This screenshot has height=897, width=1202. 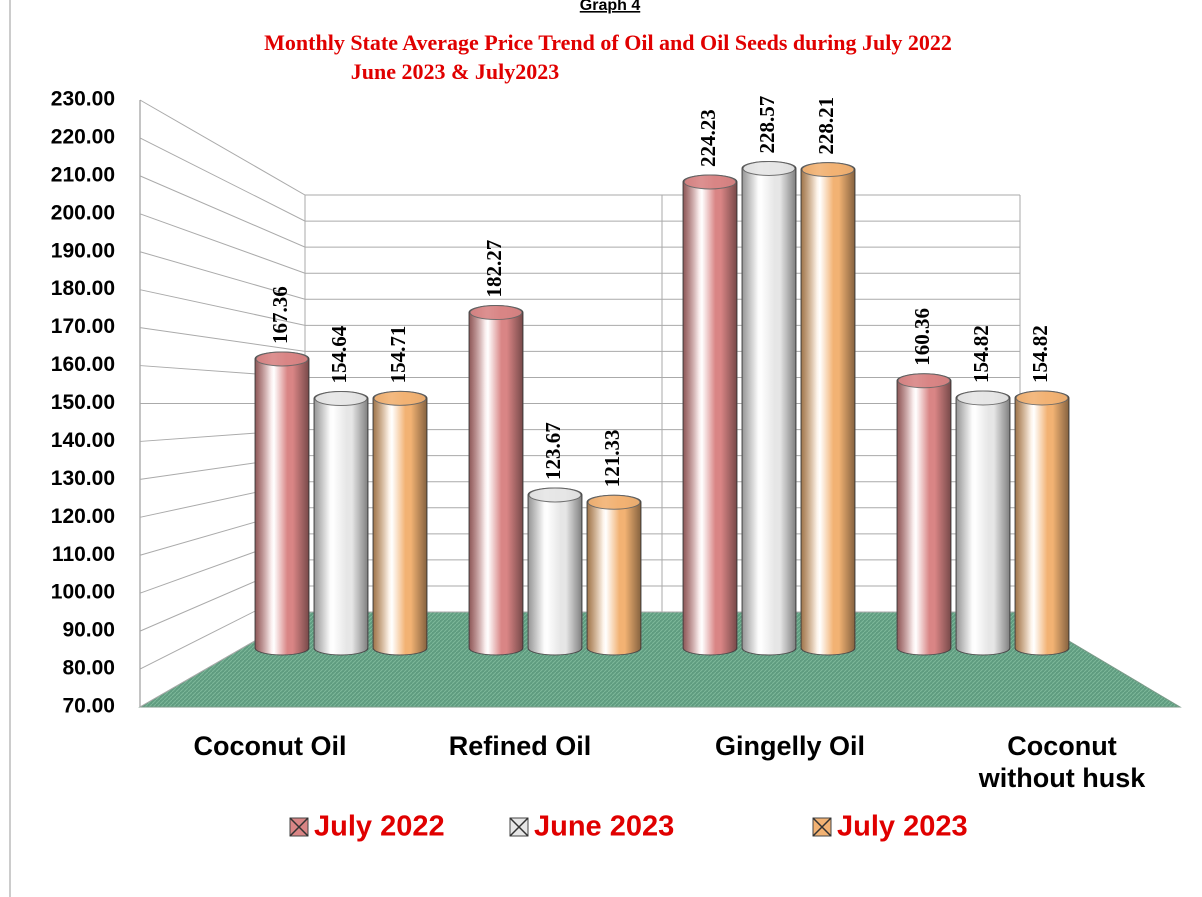 I want to click on y-tick-label: 110.00, so click(x=83, y=554).